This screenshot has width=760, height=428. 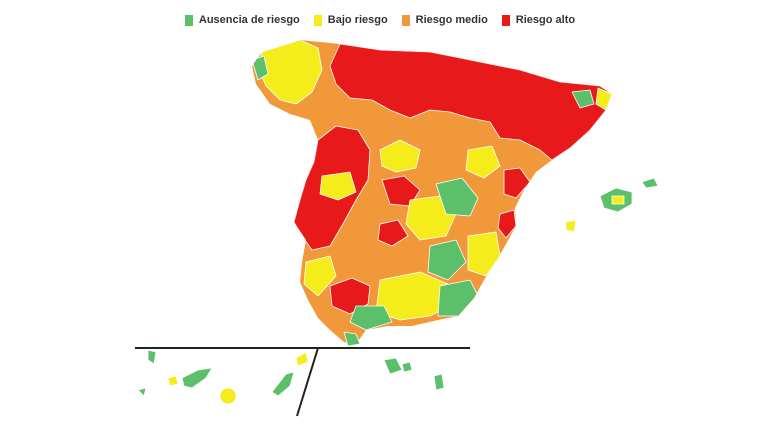 What do you see at coordinates (307, 382) in the screenshot?
I see `canary-box-diagonal` at bounding box center [307, 382].